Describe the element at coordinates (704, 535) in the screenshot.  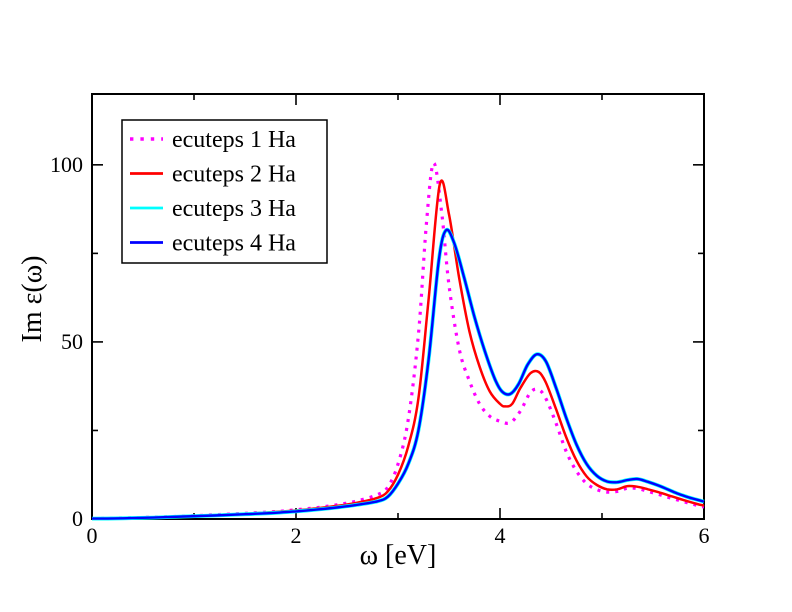
I see `x-tick-label: 6` at that location.